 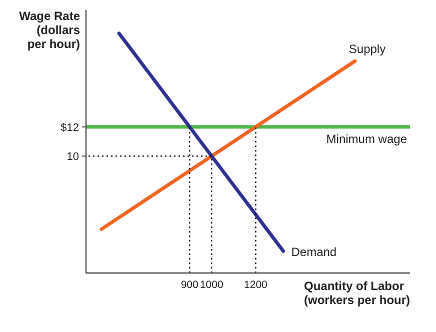 I want to click on x-tick-label: 900, so click(x=189, y=285).